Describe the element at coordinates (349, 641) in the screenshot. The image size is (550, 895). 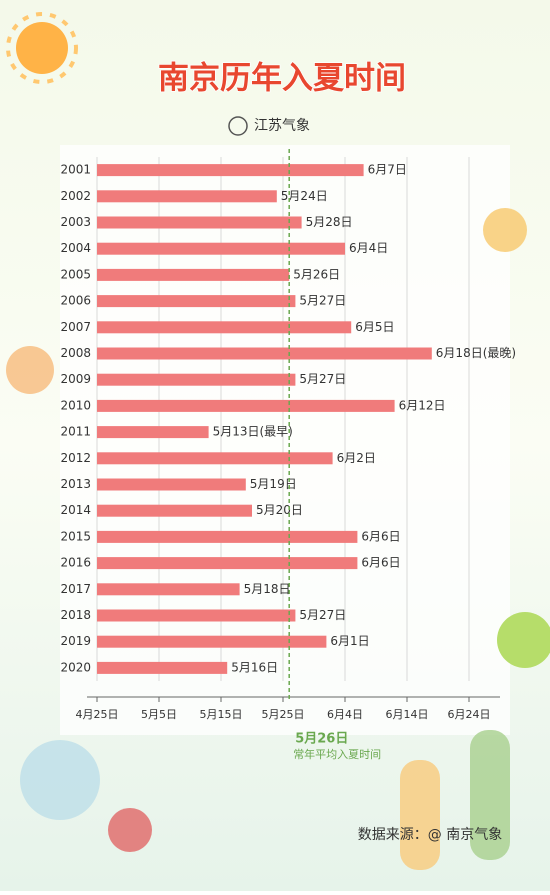
I see `data-label: 6月1日` at that location.